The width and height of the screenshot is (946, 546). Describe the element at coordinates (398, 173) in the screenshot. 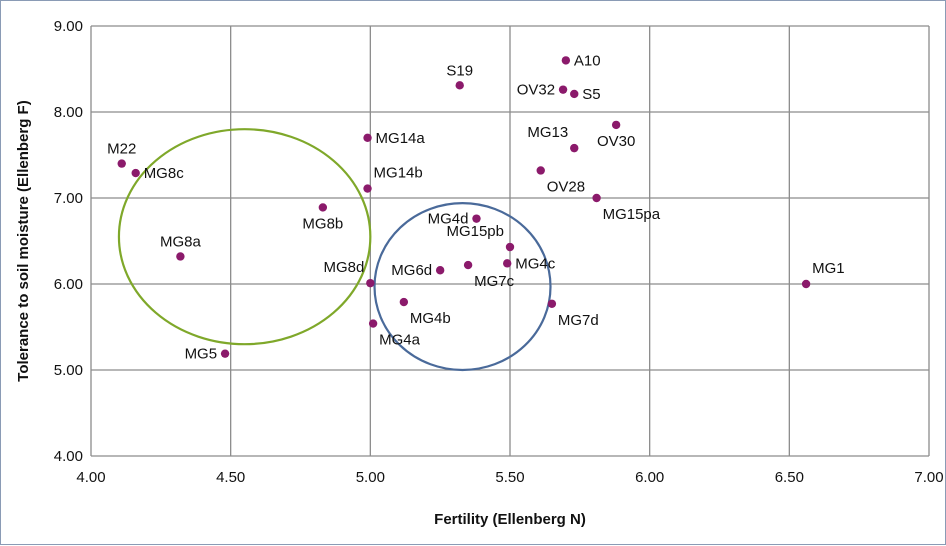

I see `data-point-label: MG14b` at that location.